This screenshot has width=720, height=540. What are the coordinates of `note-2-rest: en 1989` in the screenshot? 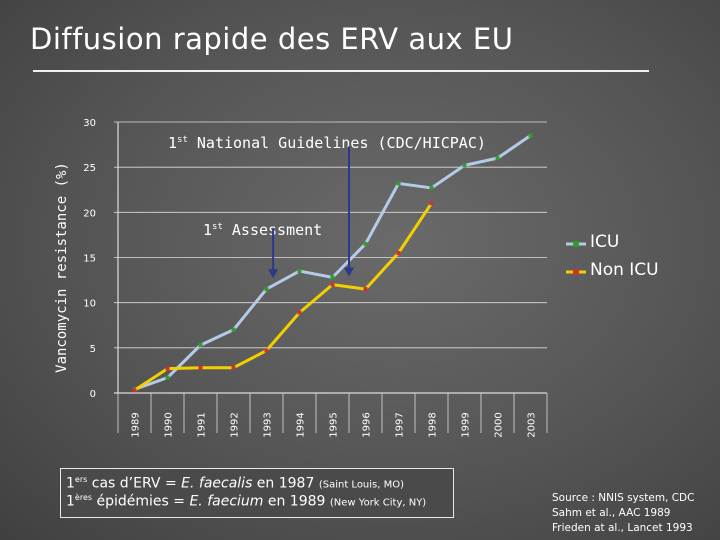 It's located at (296, 501).